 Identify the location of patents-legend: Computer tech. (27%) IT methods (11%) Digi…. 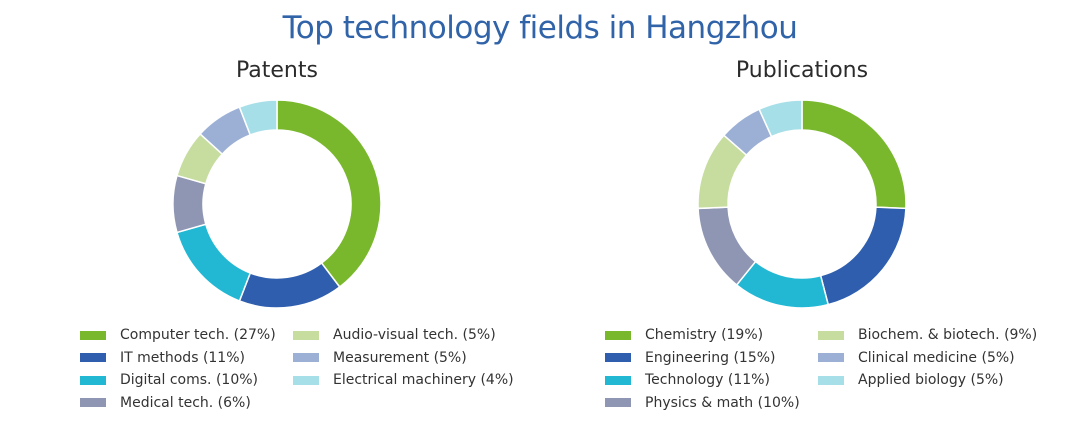
(320, 372).